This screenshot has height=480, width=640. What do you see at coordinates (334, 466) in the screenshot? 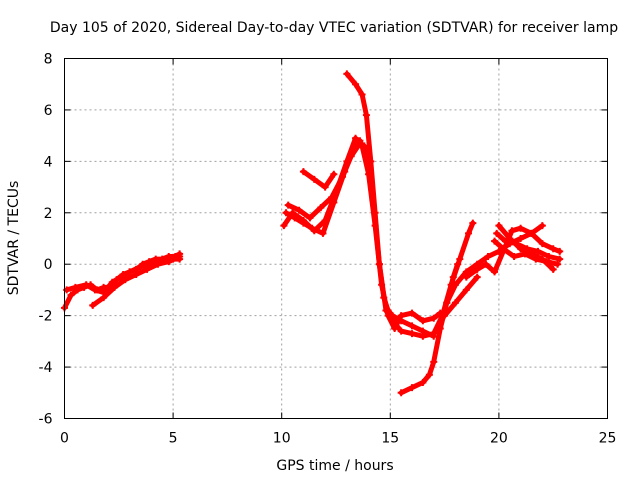
I see `x-axis-label: GPS time / hours` at bounding box center [334, 466].